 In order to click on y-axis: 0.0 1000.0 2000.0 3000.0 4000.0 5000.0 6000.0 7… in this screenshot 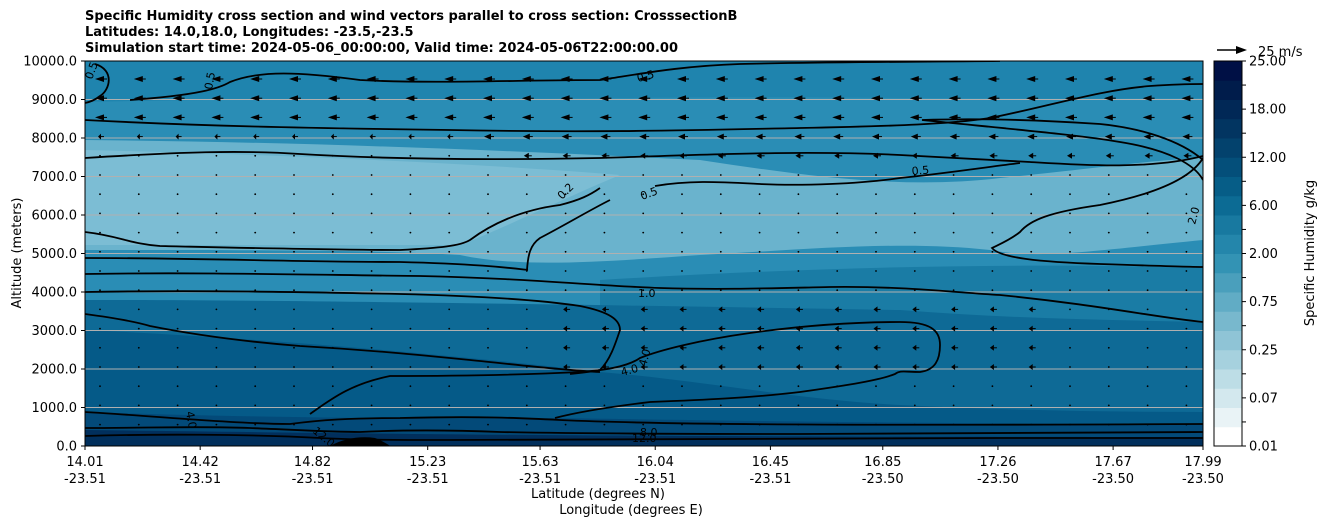, I will do `click(54, 255)`.